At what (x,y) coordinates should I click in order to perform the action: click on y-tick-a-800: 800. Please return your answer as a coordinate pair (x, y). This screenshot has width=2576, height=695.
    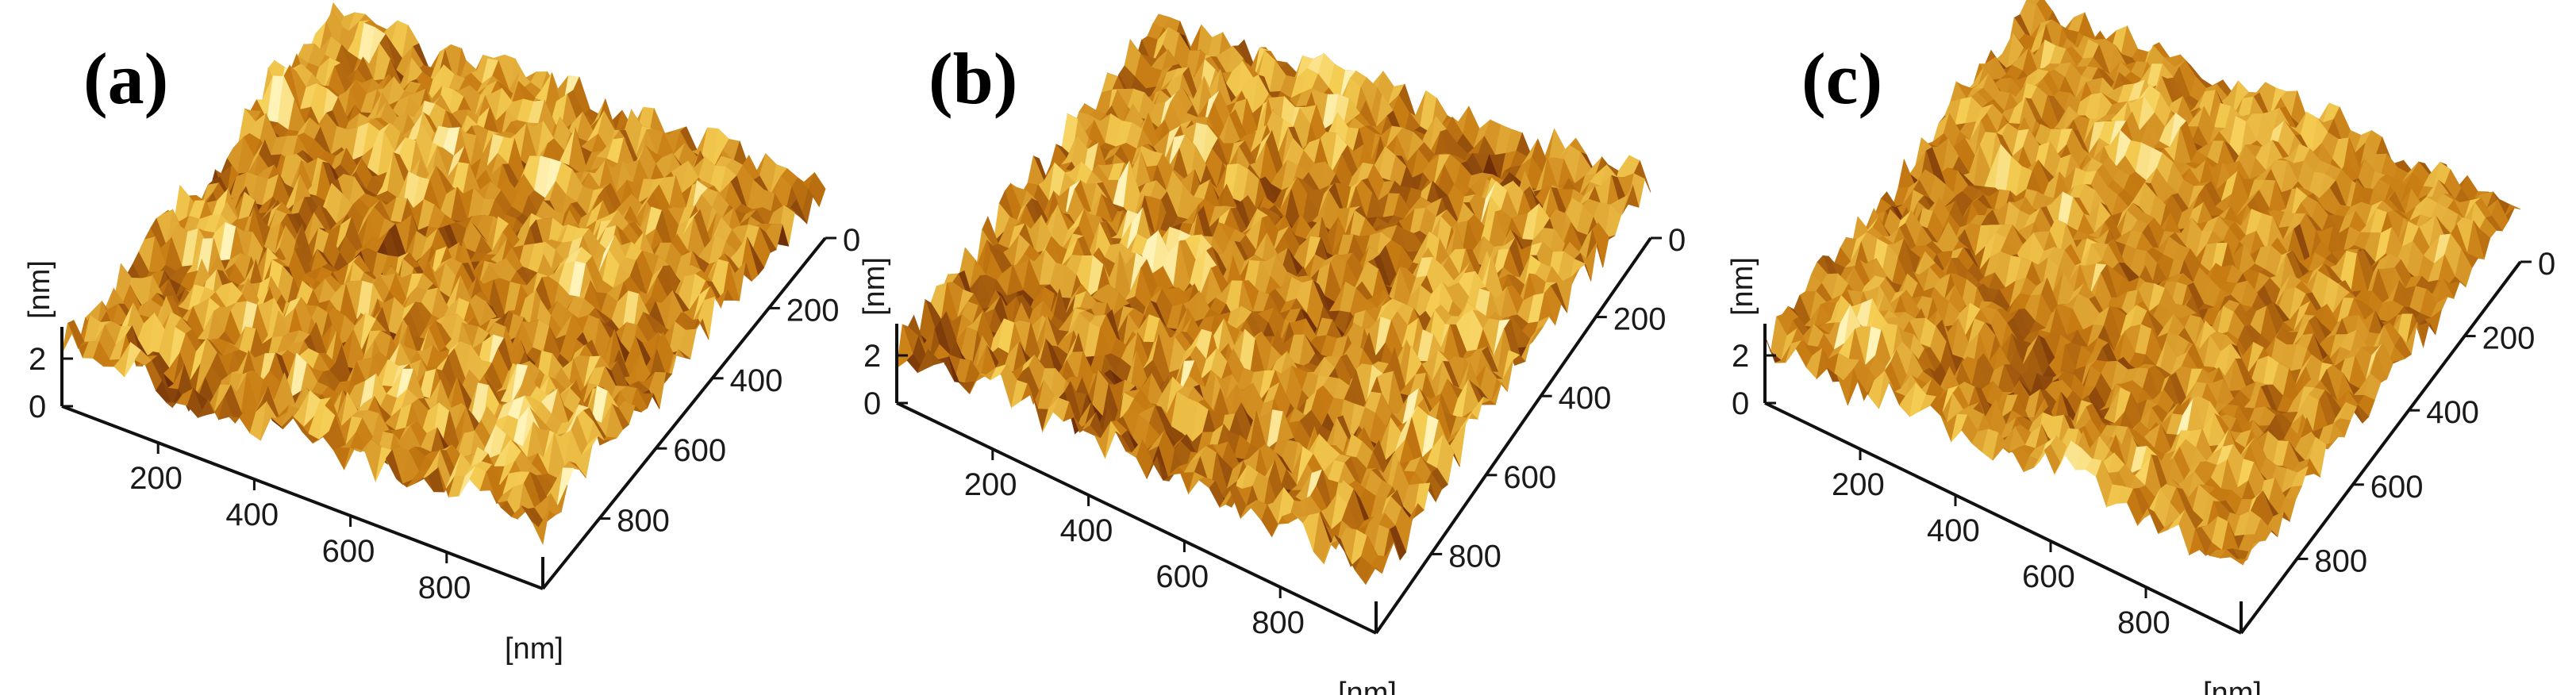
    Looking at the image, I should click on (643, 521).